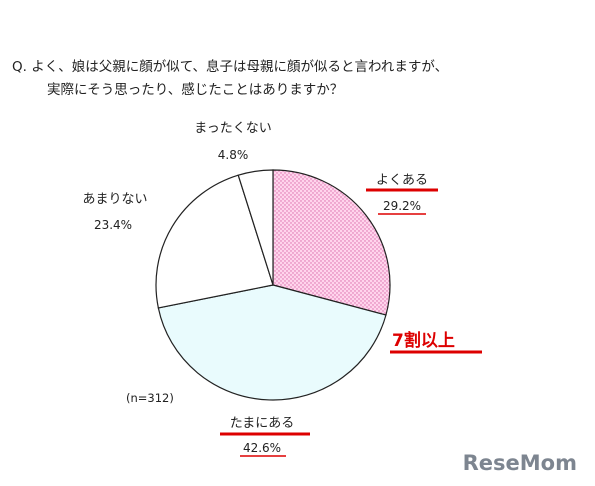 This screenshot has height=486, width=595. I want to click on slice-tamaniaru, so click(272, 342).